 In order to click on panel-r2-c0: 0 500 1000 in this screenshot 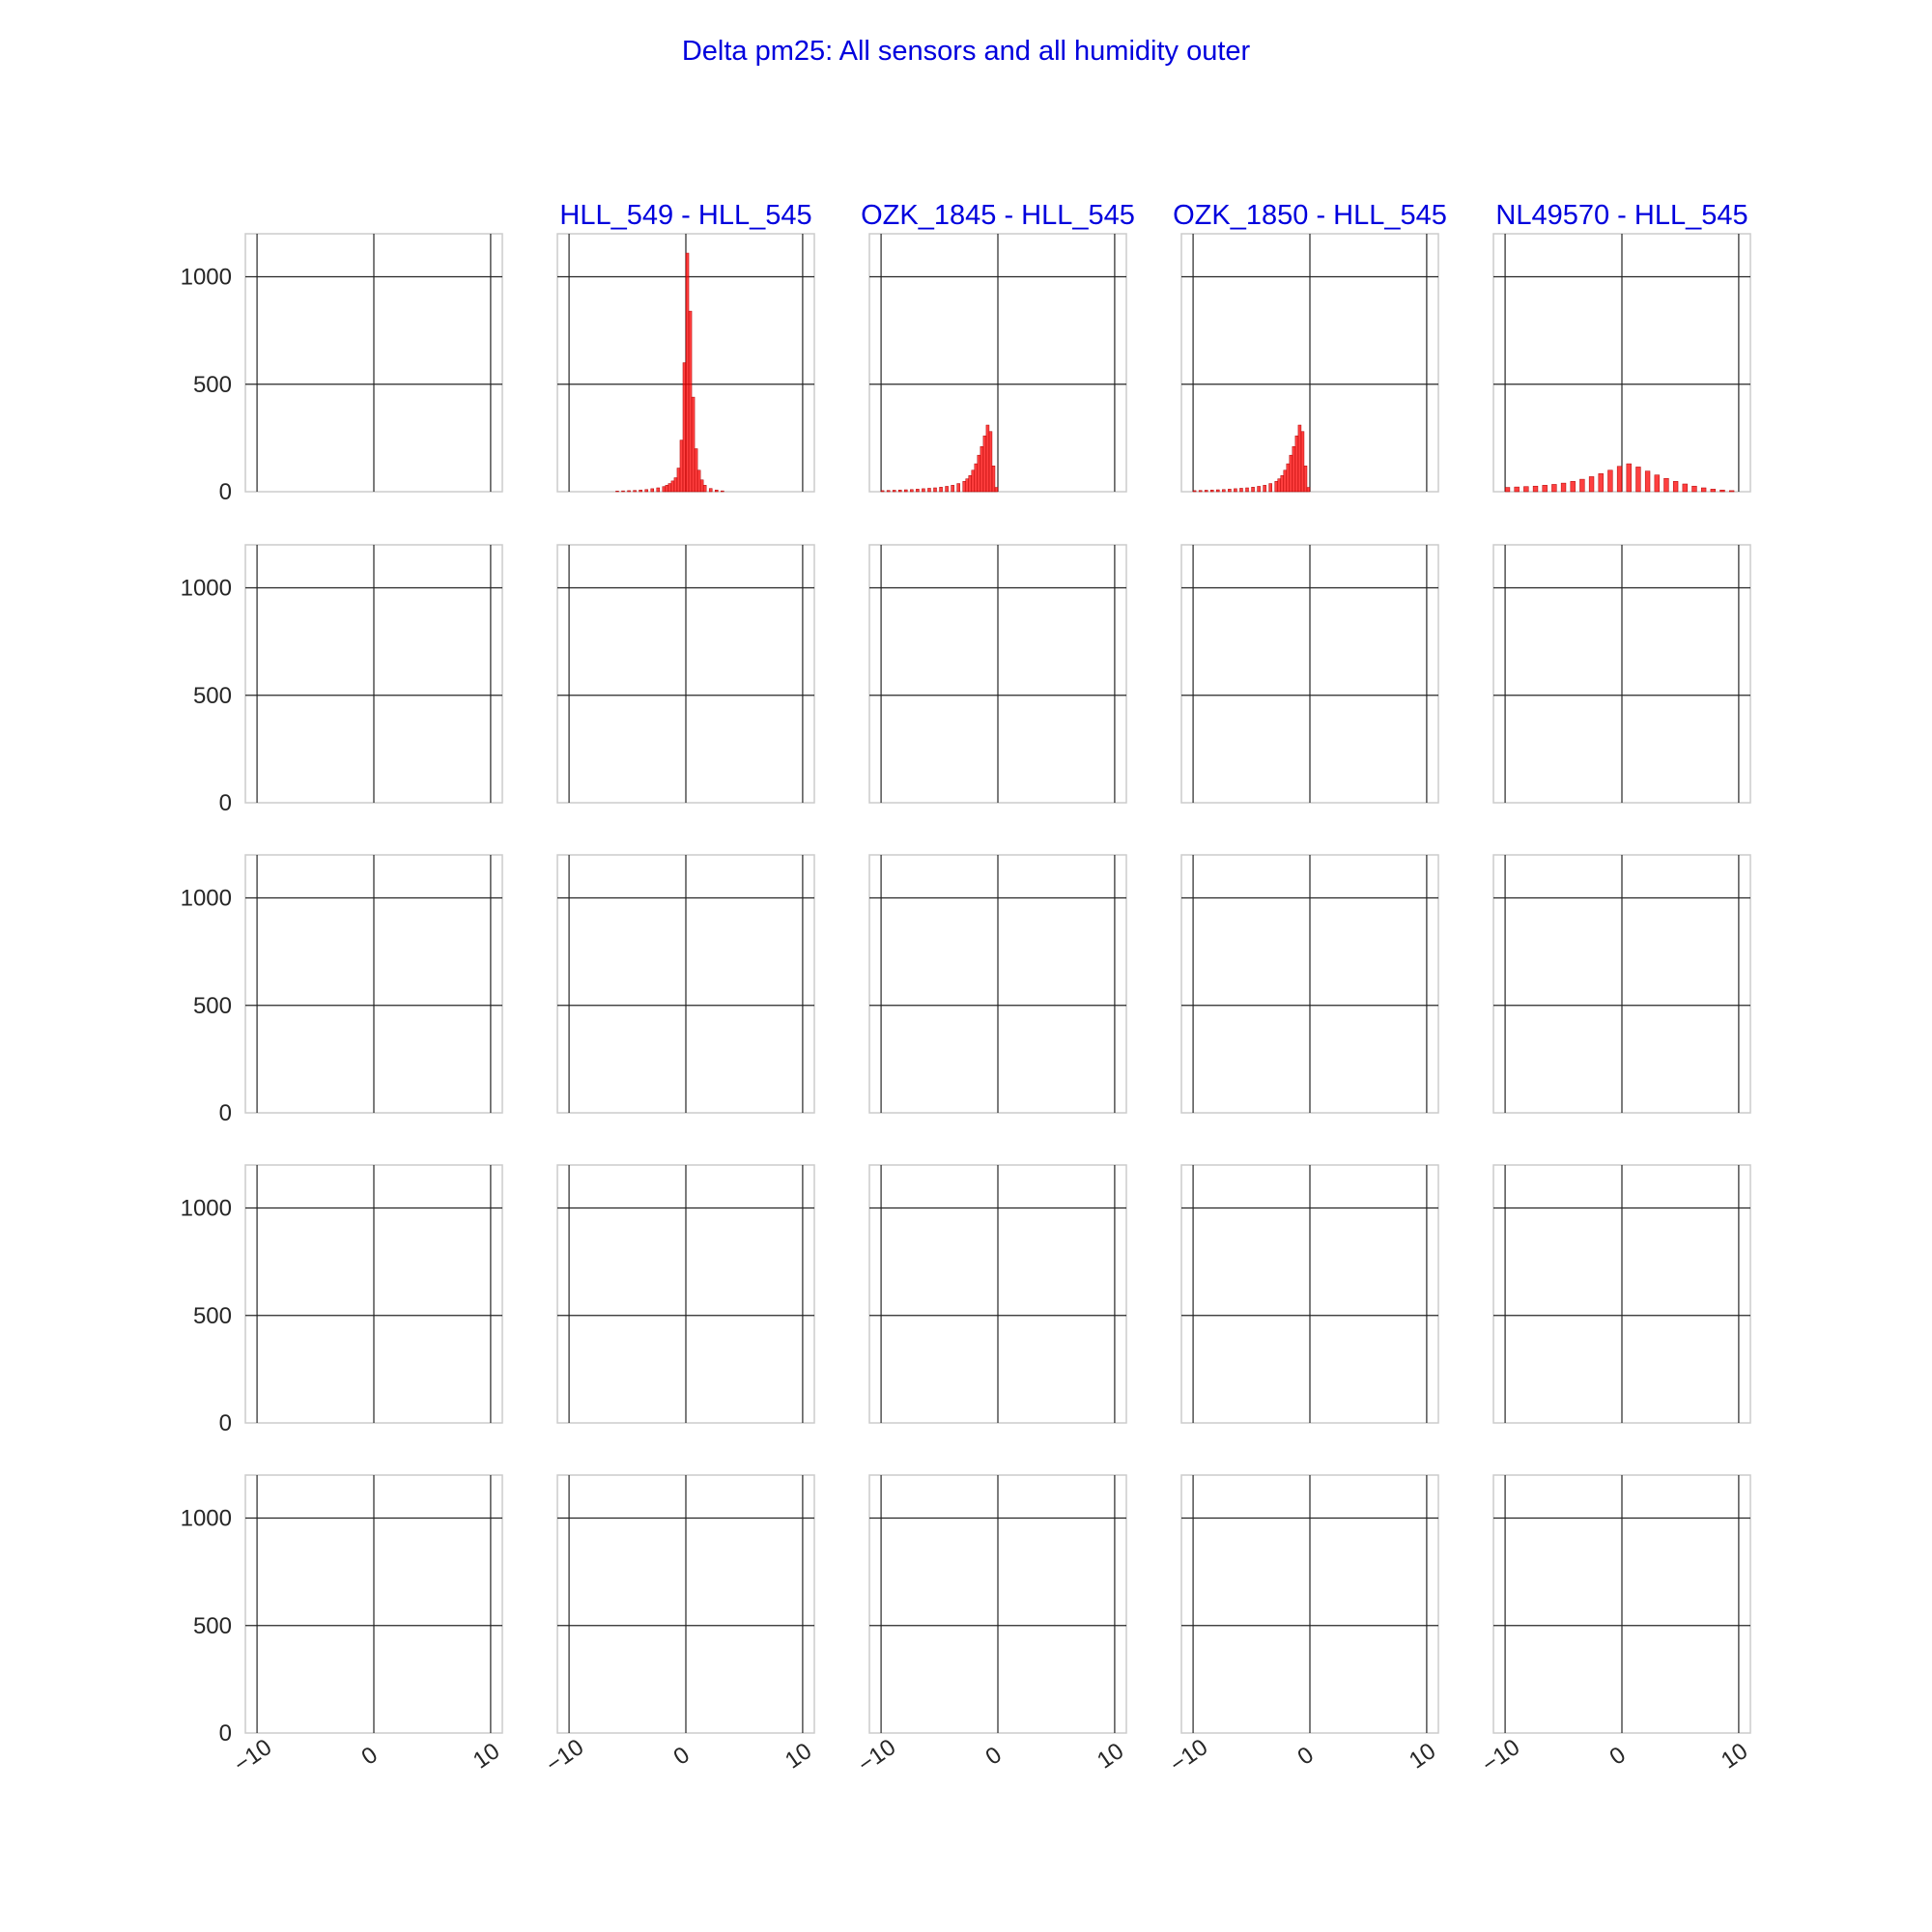, I will do `click(342, 990)`.